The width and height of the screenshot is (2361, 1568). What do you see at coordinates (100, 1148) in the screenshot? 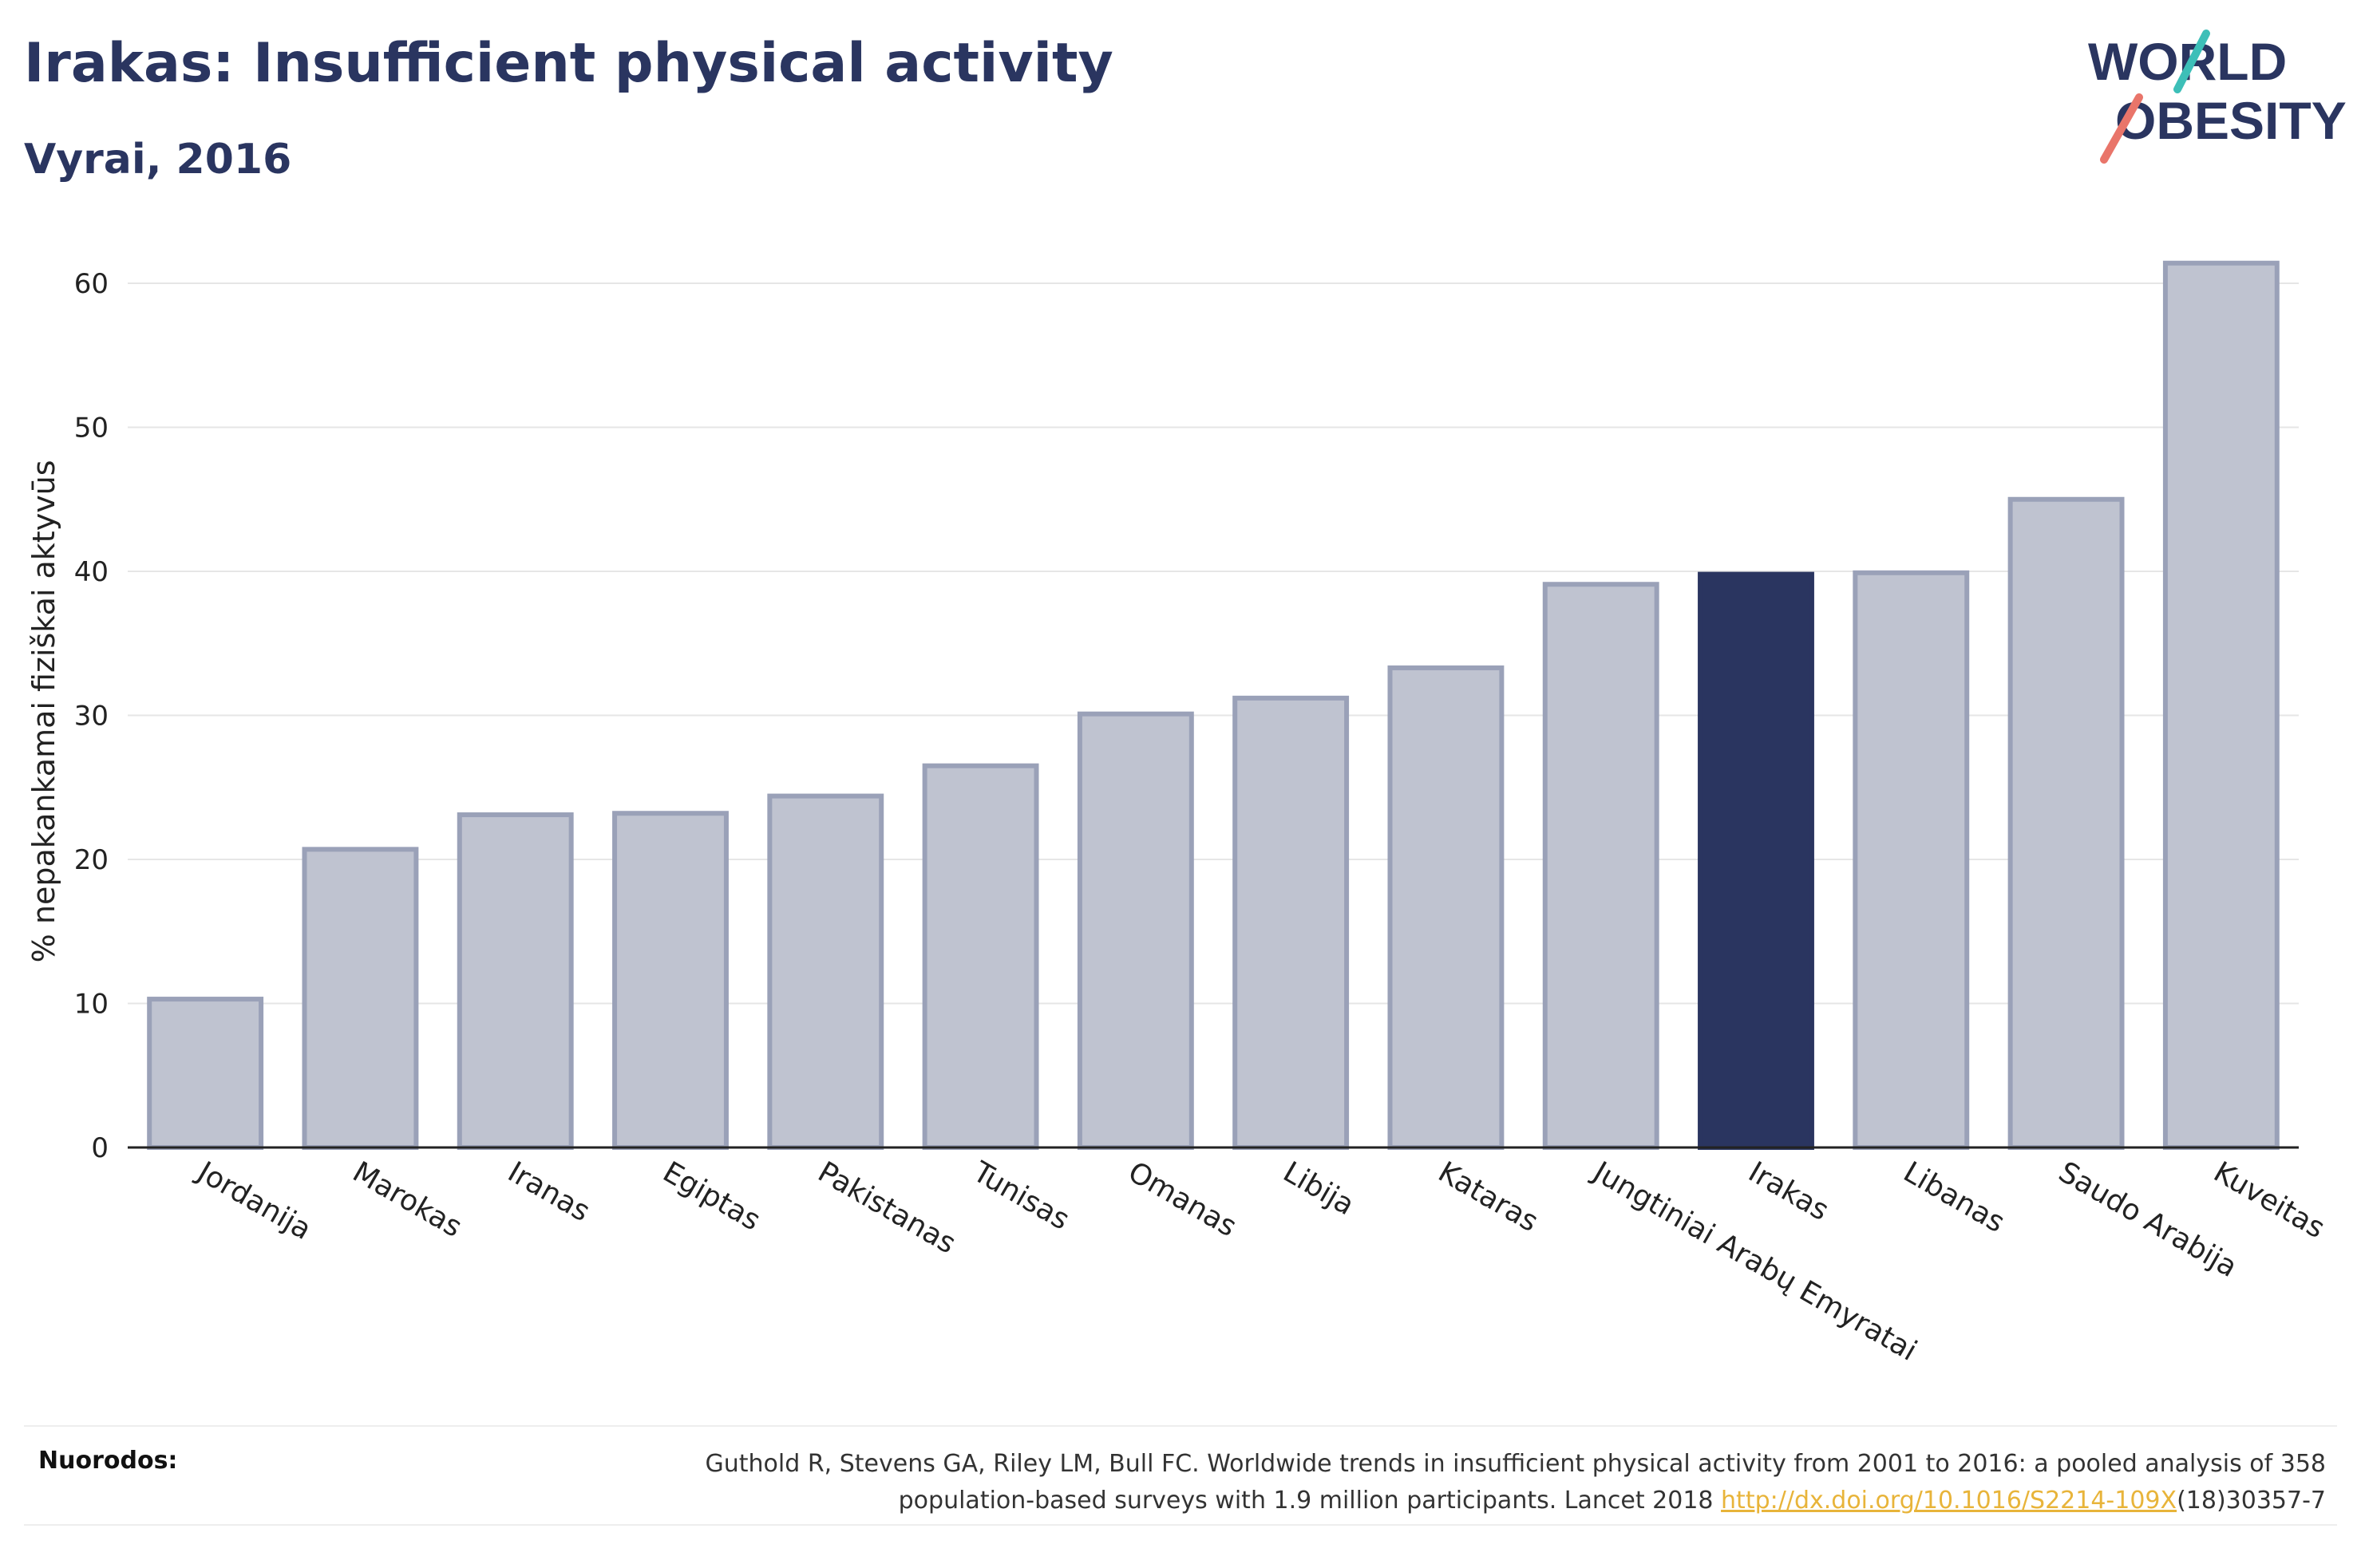
I see `y-tick-label: 0` at bounding box center [100, 1148].